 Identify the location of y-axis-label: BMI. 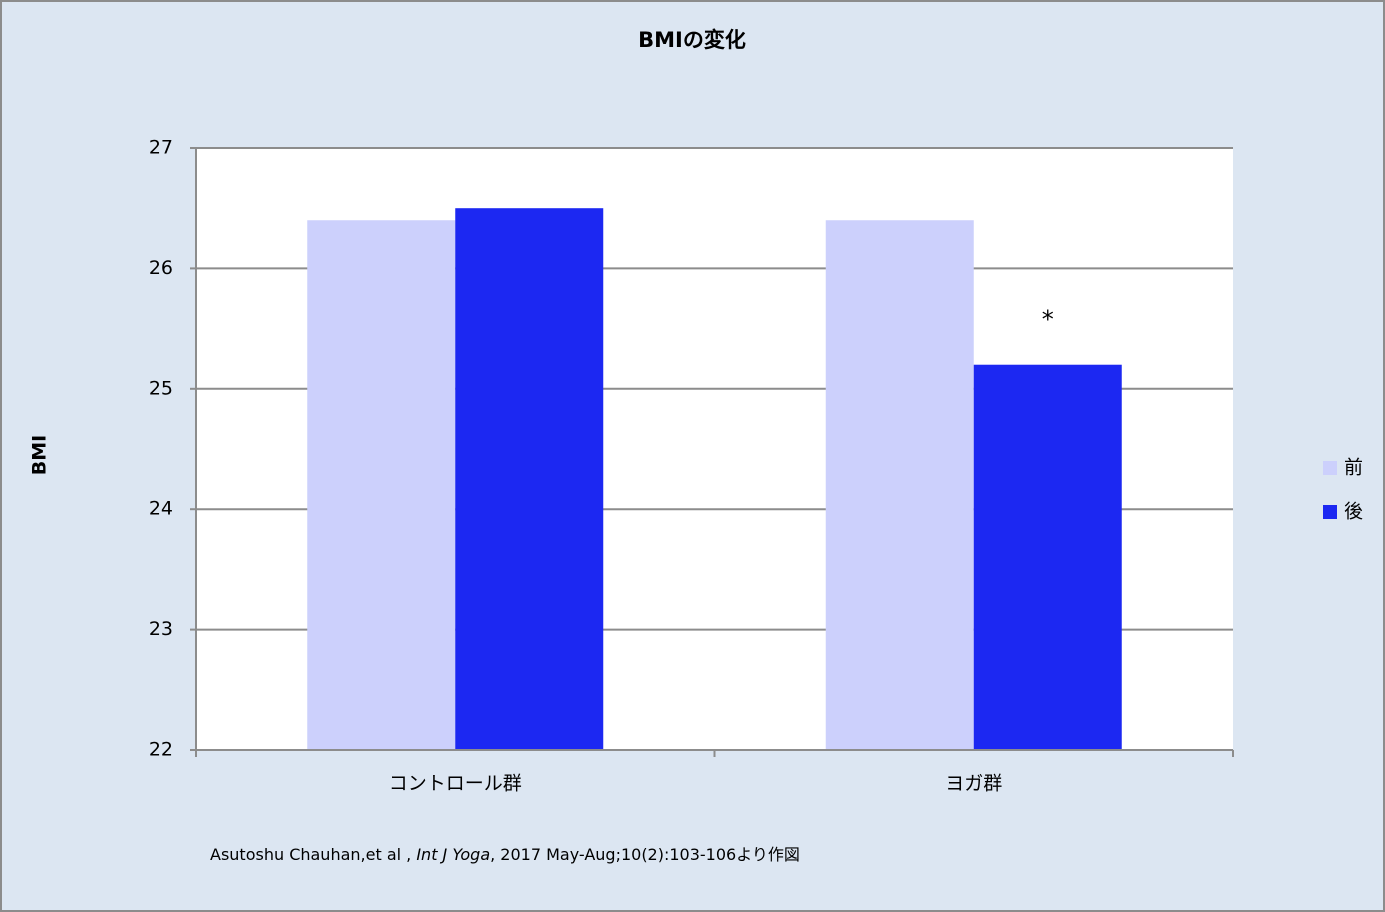
(40, 455).